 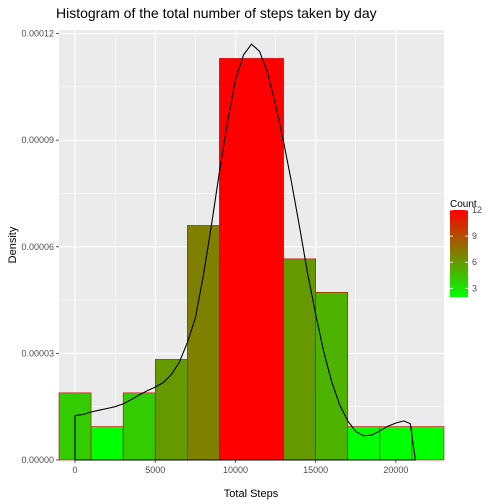 I want to click on legend-tick-label: 9, so click(x=474, y=236).